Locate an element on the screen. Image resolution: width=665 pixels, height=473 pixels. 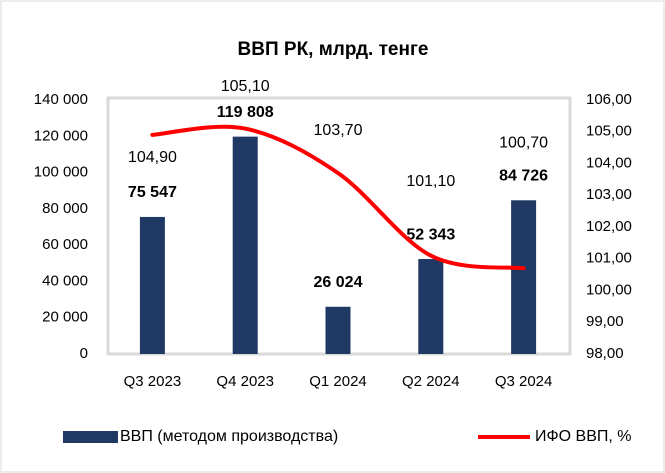
bar-value-label: 84 726 is located at coordinates (523, 176).